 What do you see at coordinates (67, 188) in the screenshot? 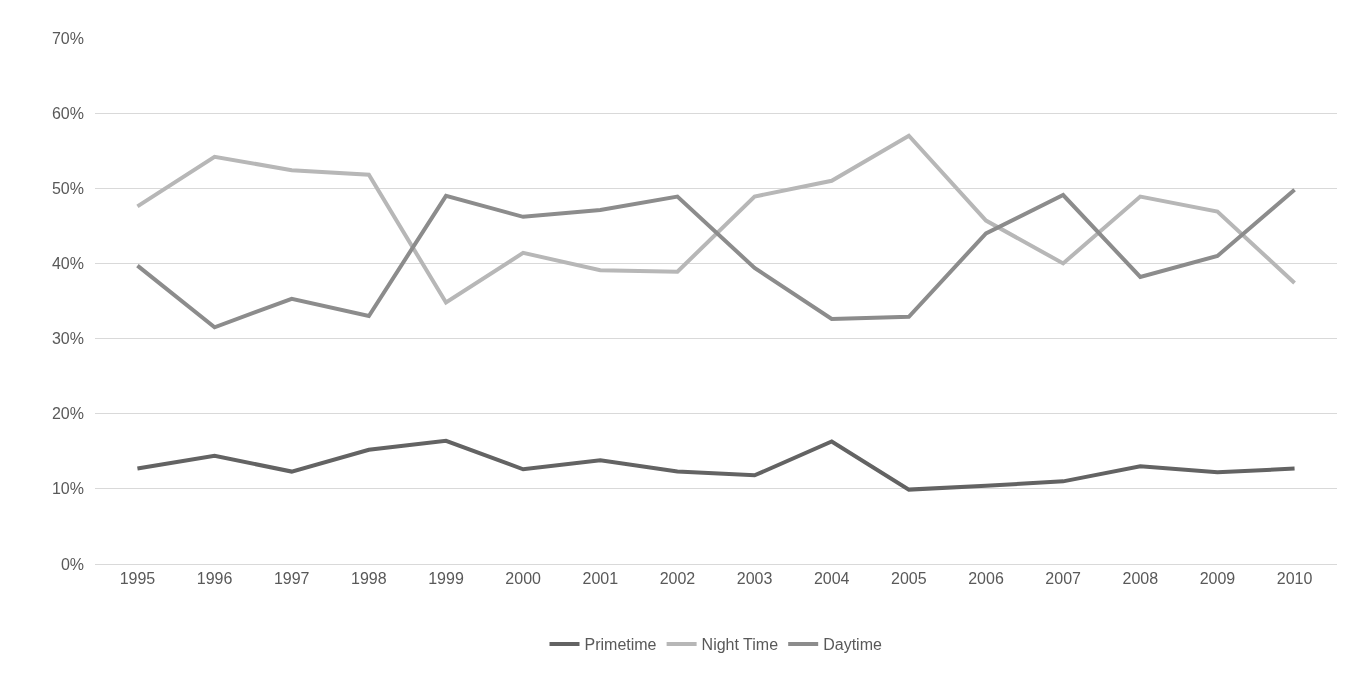
I see `y-tick-label: 50%` at bounding box center [67, 188].